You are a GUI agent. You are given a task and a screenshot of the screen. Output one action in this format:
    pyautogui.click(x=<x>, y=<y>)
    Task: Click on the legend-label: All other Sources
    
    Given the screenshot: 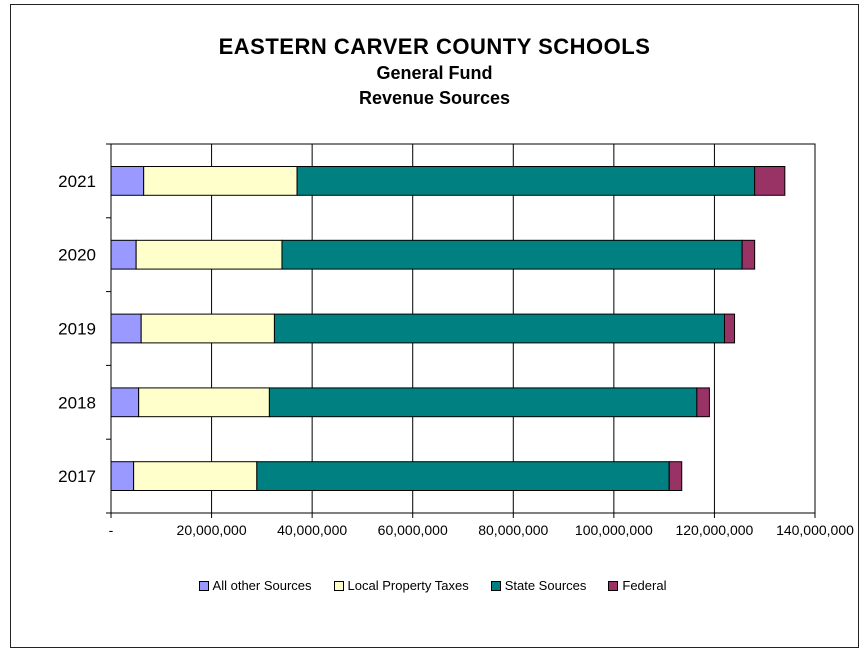 What is the action you would take?
    pyautogui.click(x=262, y=585)
    